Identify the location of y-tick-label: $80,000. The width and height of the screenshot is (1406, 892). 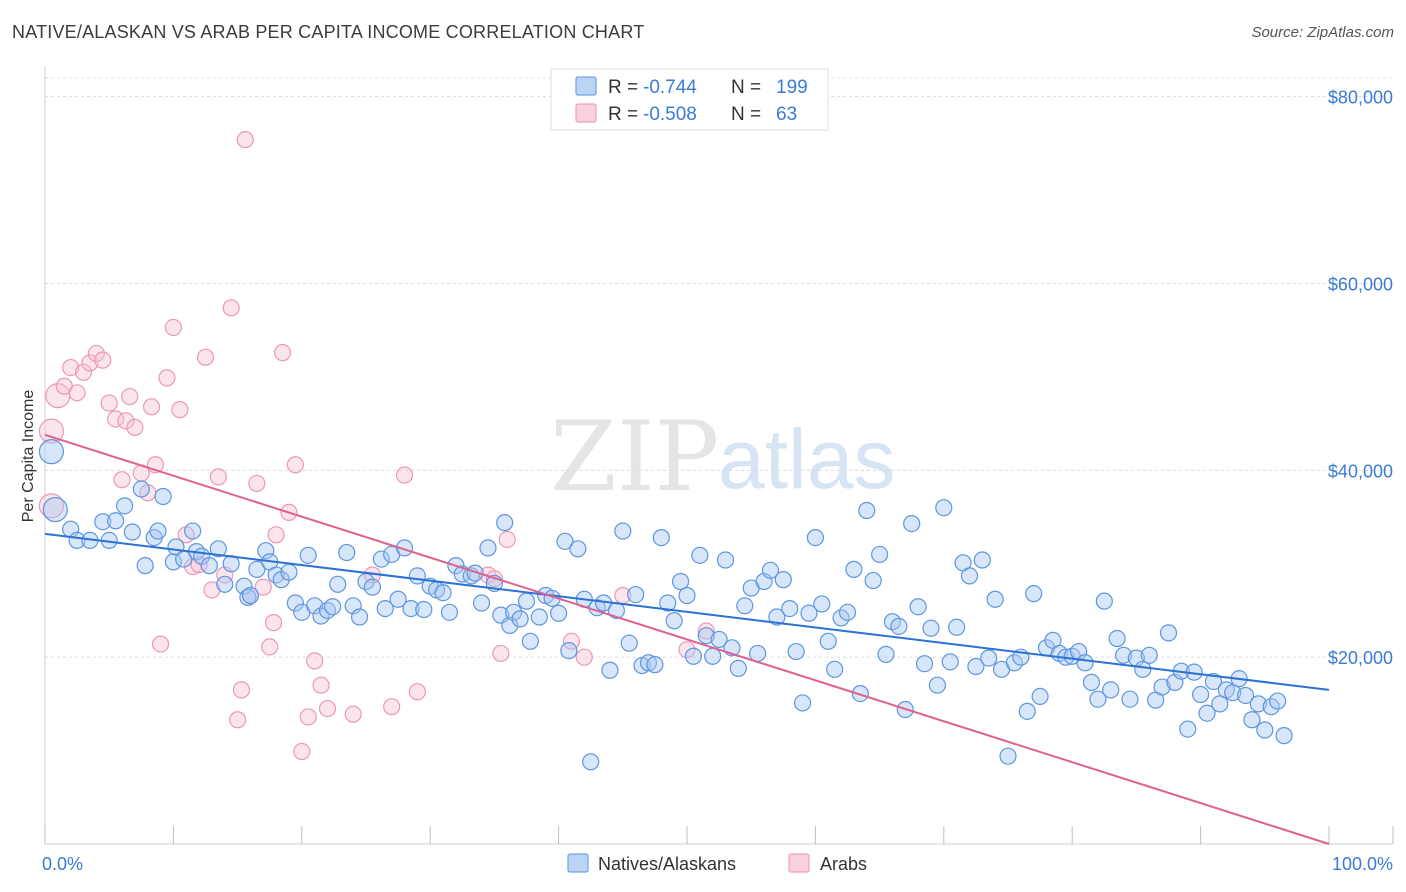
(1360, 98).